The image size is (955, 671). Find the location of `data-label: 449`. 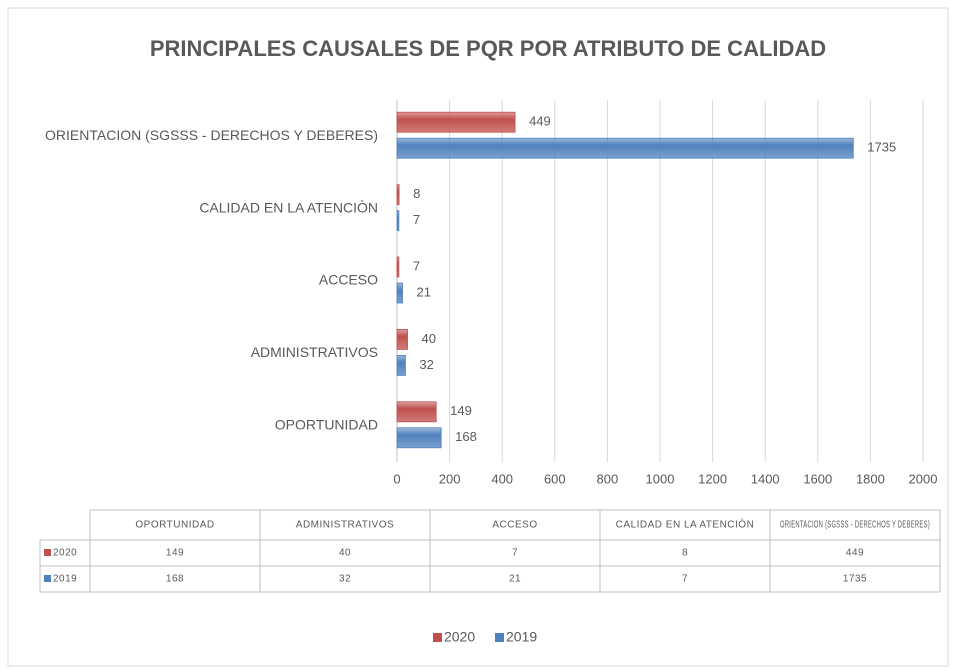

data-label: 449 is located at coordinates (540, 121).